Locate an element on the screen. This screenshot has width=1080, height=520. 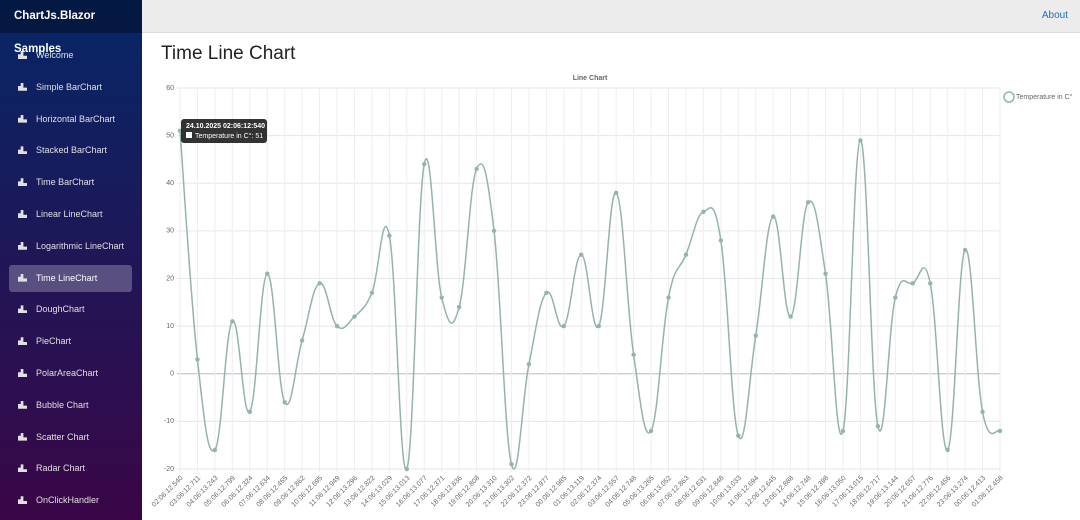
tooltip-box is located at coordinates (224, 131).